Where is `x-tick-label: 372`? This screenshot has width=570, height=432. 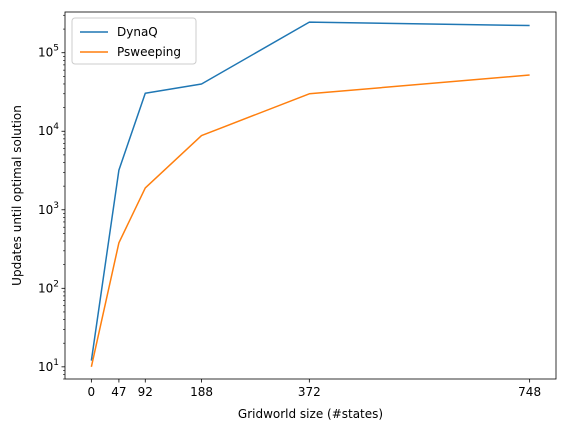
x-tick-label: 372 is located at coordinates (309, 392).